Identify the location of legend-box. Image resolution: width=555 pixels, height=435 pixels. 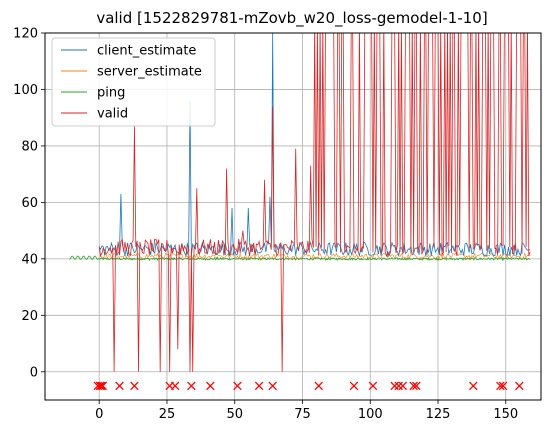
(133, 82).